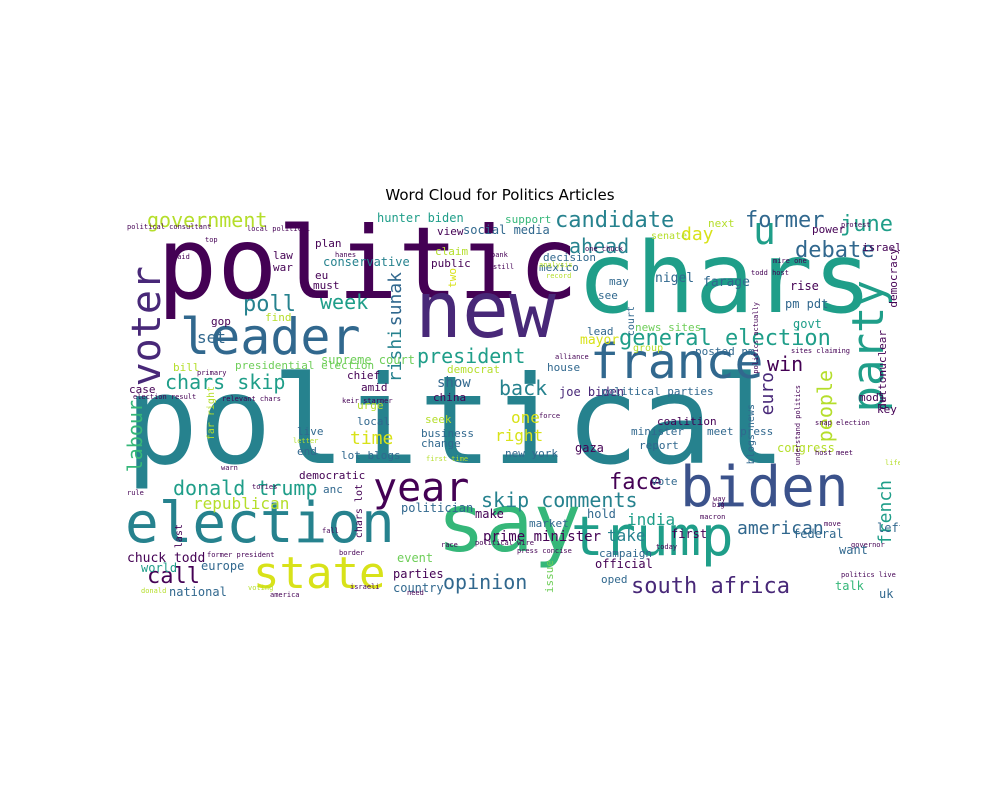  I want to click on word-one: one, so click(525, 417).